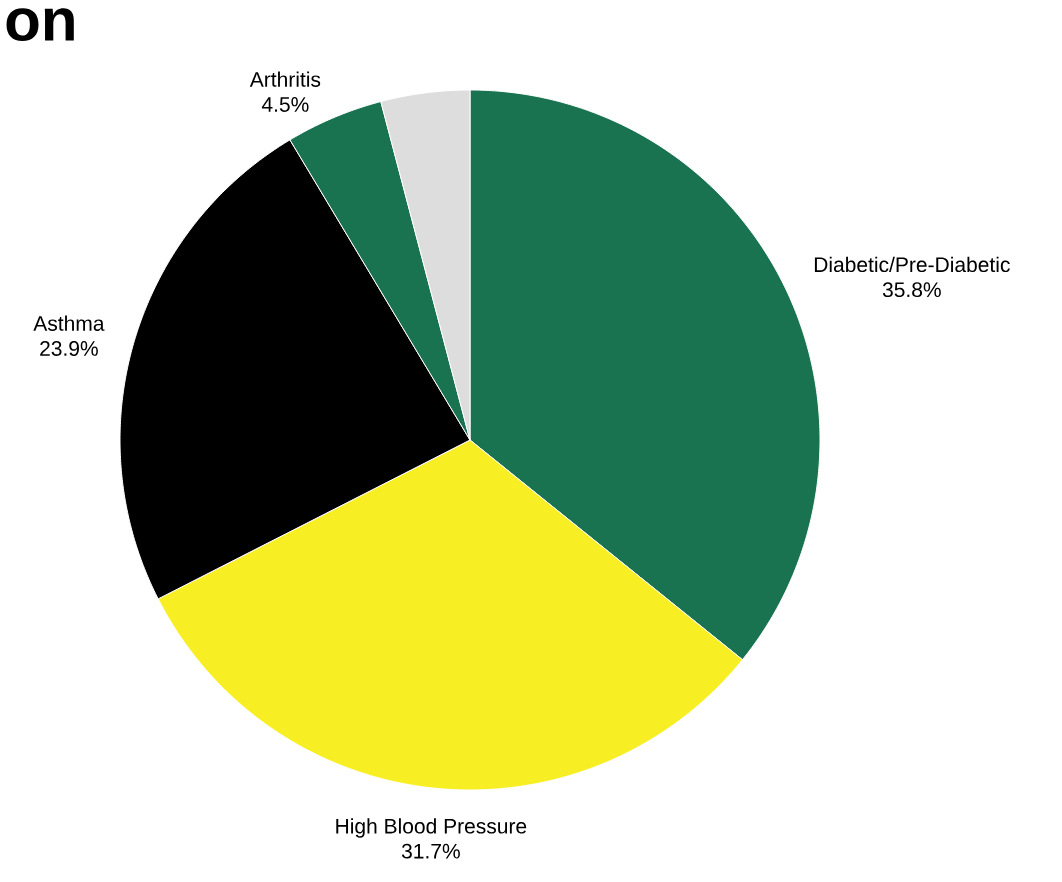 The image size is (1062, 882). What do you see at coordinates (431, 828) in the screenshot?
I see `slice-label: High Blood Pressure` at bounding box center [431, 828].